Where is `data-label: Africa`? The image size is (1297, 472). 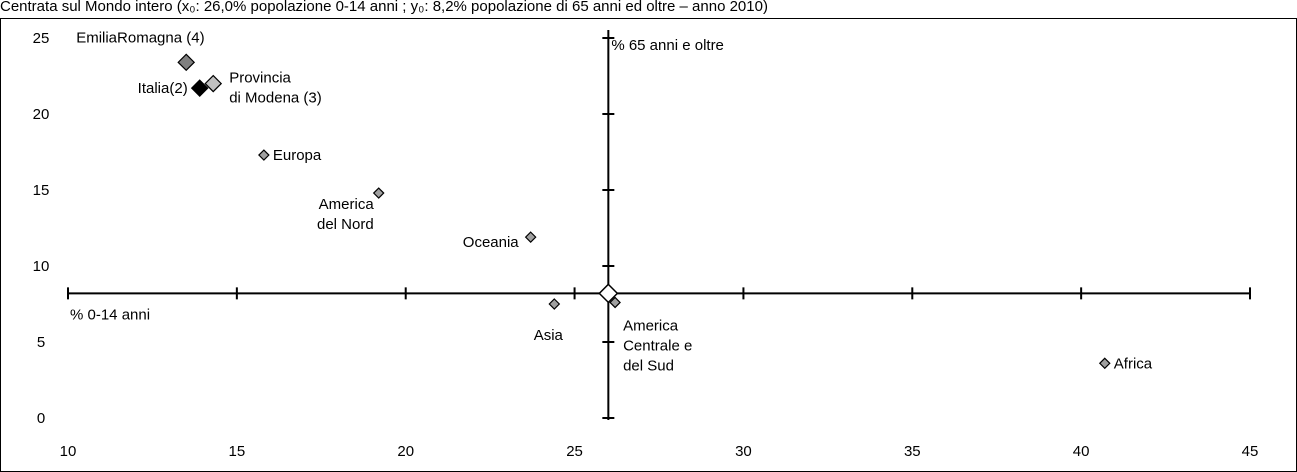
data-label: Africa is located at coordinates (1133, 363).